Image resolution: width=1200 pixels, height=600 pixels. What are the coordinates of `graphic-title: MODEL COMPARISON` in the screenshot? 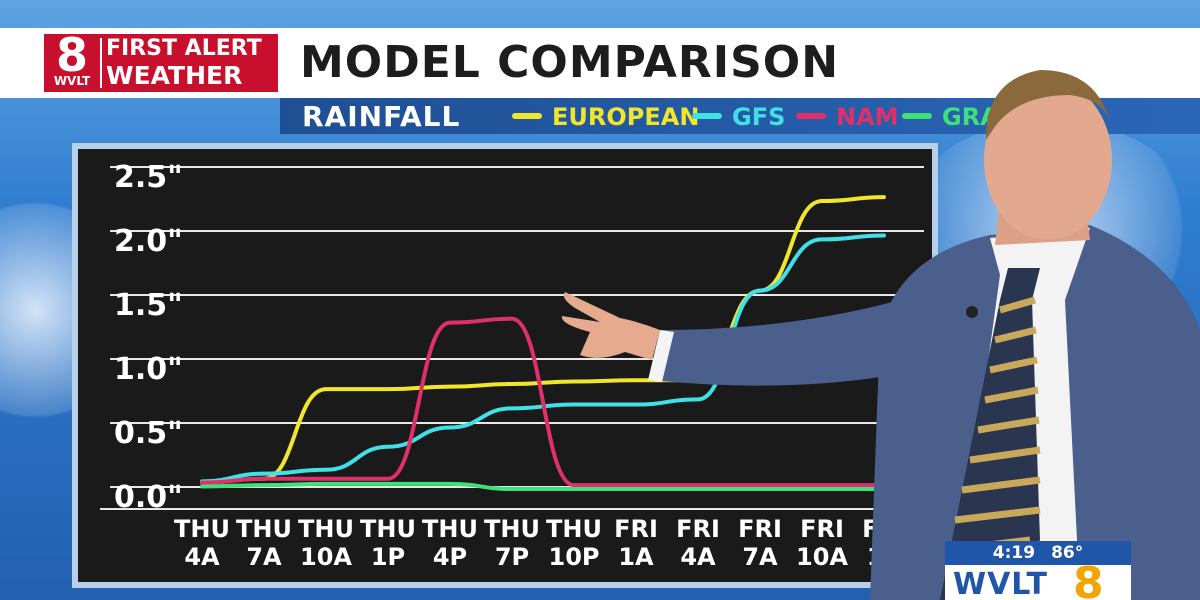 It's located at (570, 62).